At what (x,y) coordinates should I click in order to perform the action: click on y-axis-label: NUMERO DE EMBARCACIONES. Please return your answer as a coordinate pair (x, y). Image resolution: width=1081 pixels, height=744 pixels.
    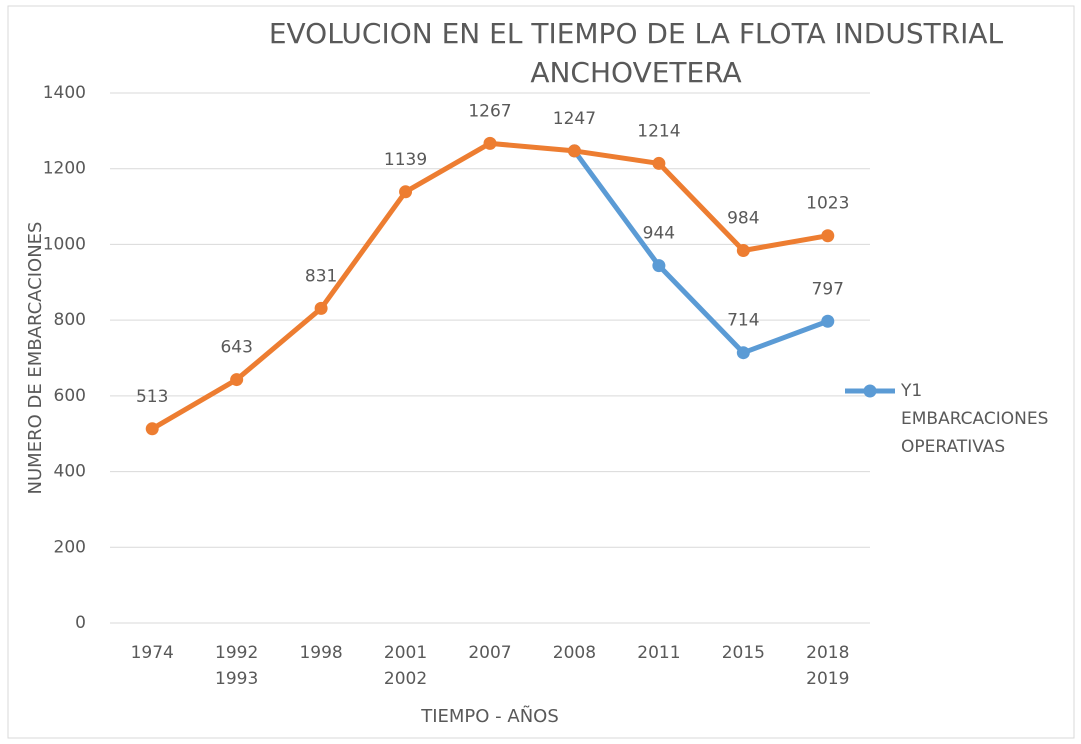
    Looking at the image, I should click on (35, 358).